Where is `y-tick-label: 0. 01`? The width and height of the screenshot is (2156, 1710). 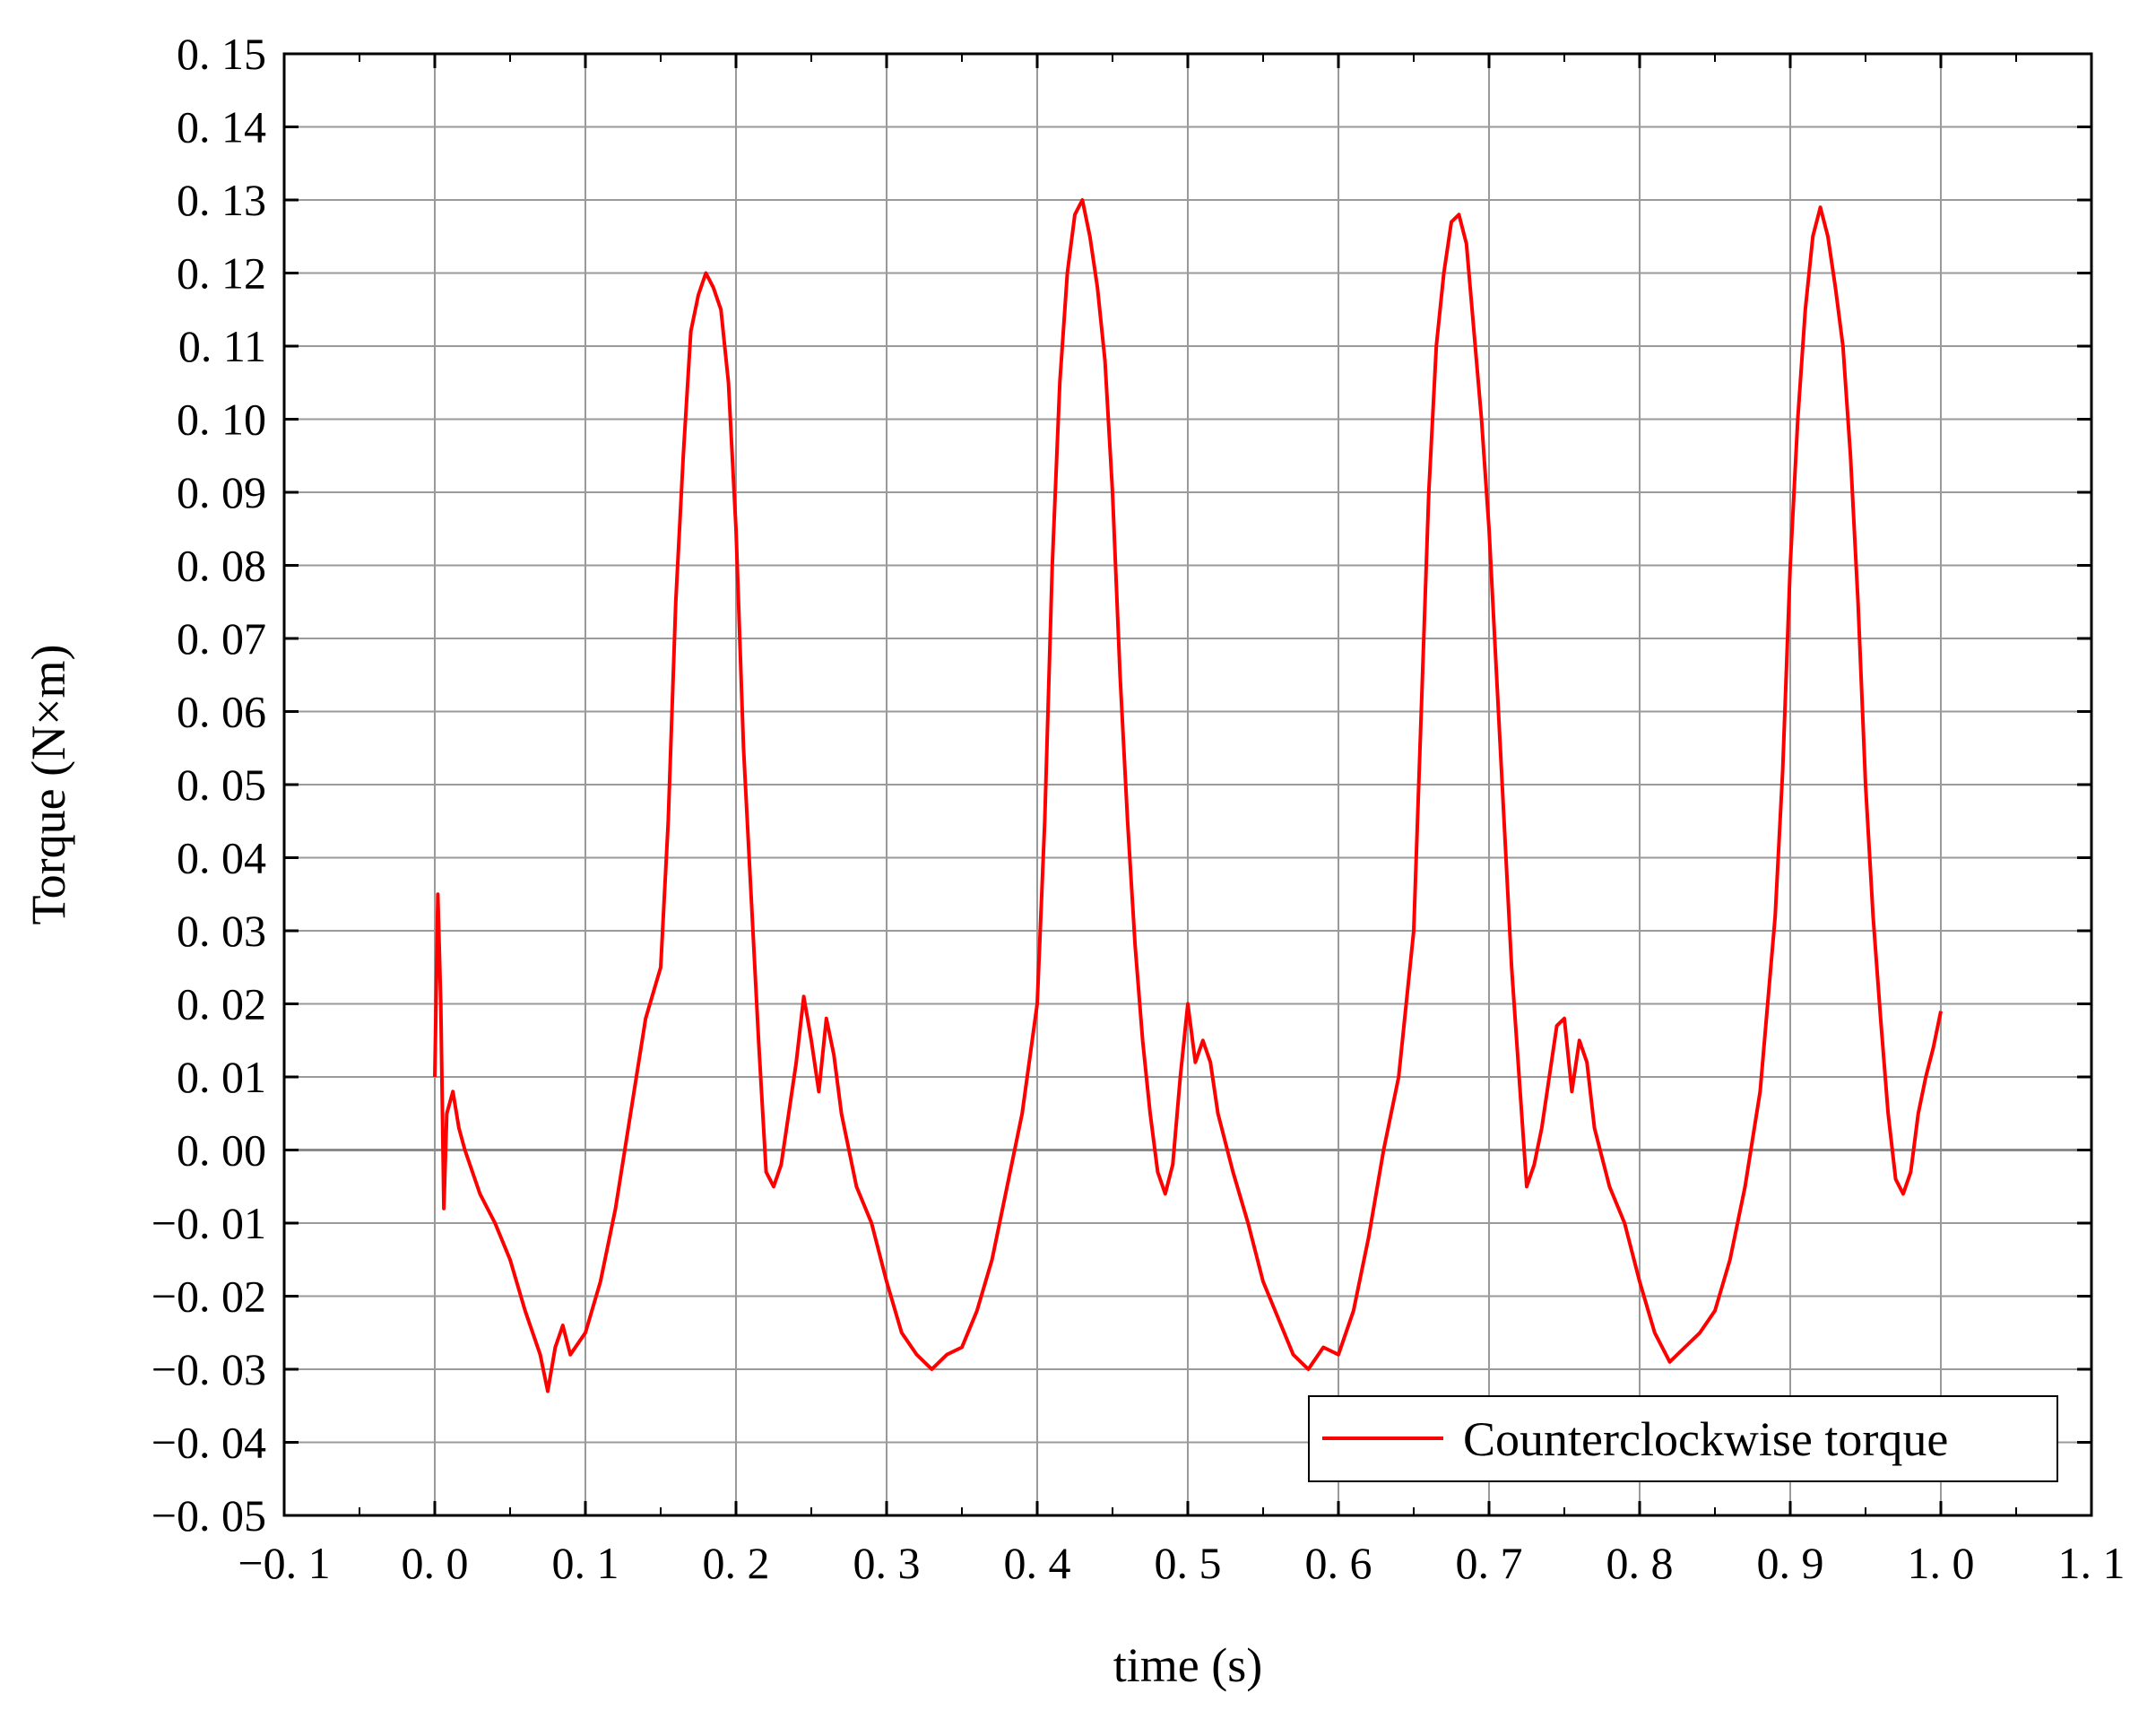 y-tick-label: 0. 01 is located at coordinates (222, 1077).